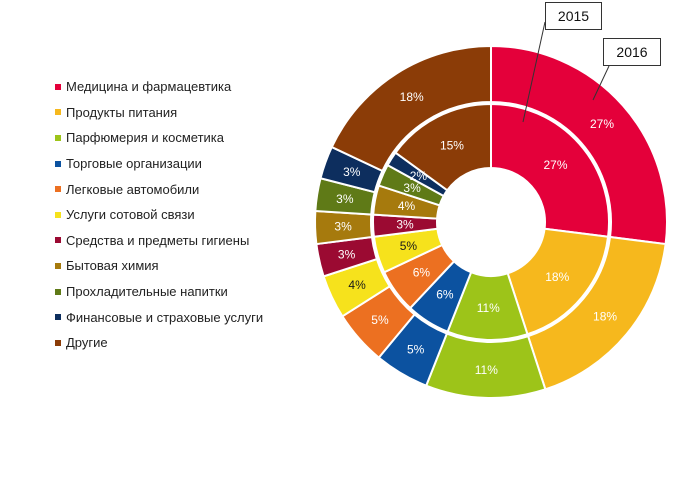 This screenshot has width=700, height=495. Describe the element at coordinates (602, 124) in the screenshot. I see `outer-label-cat-1: 27%` at that location.